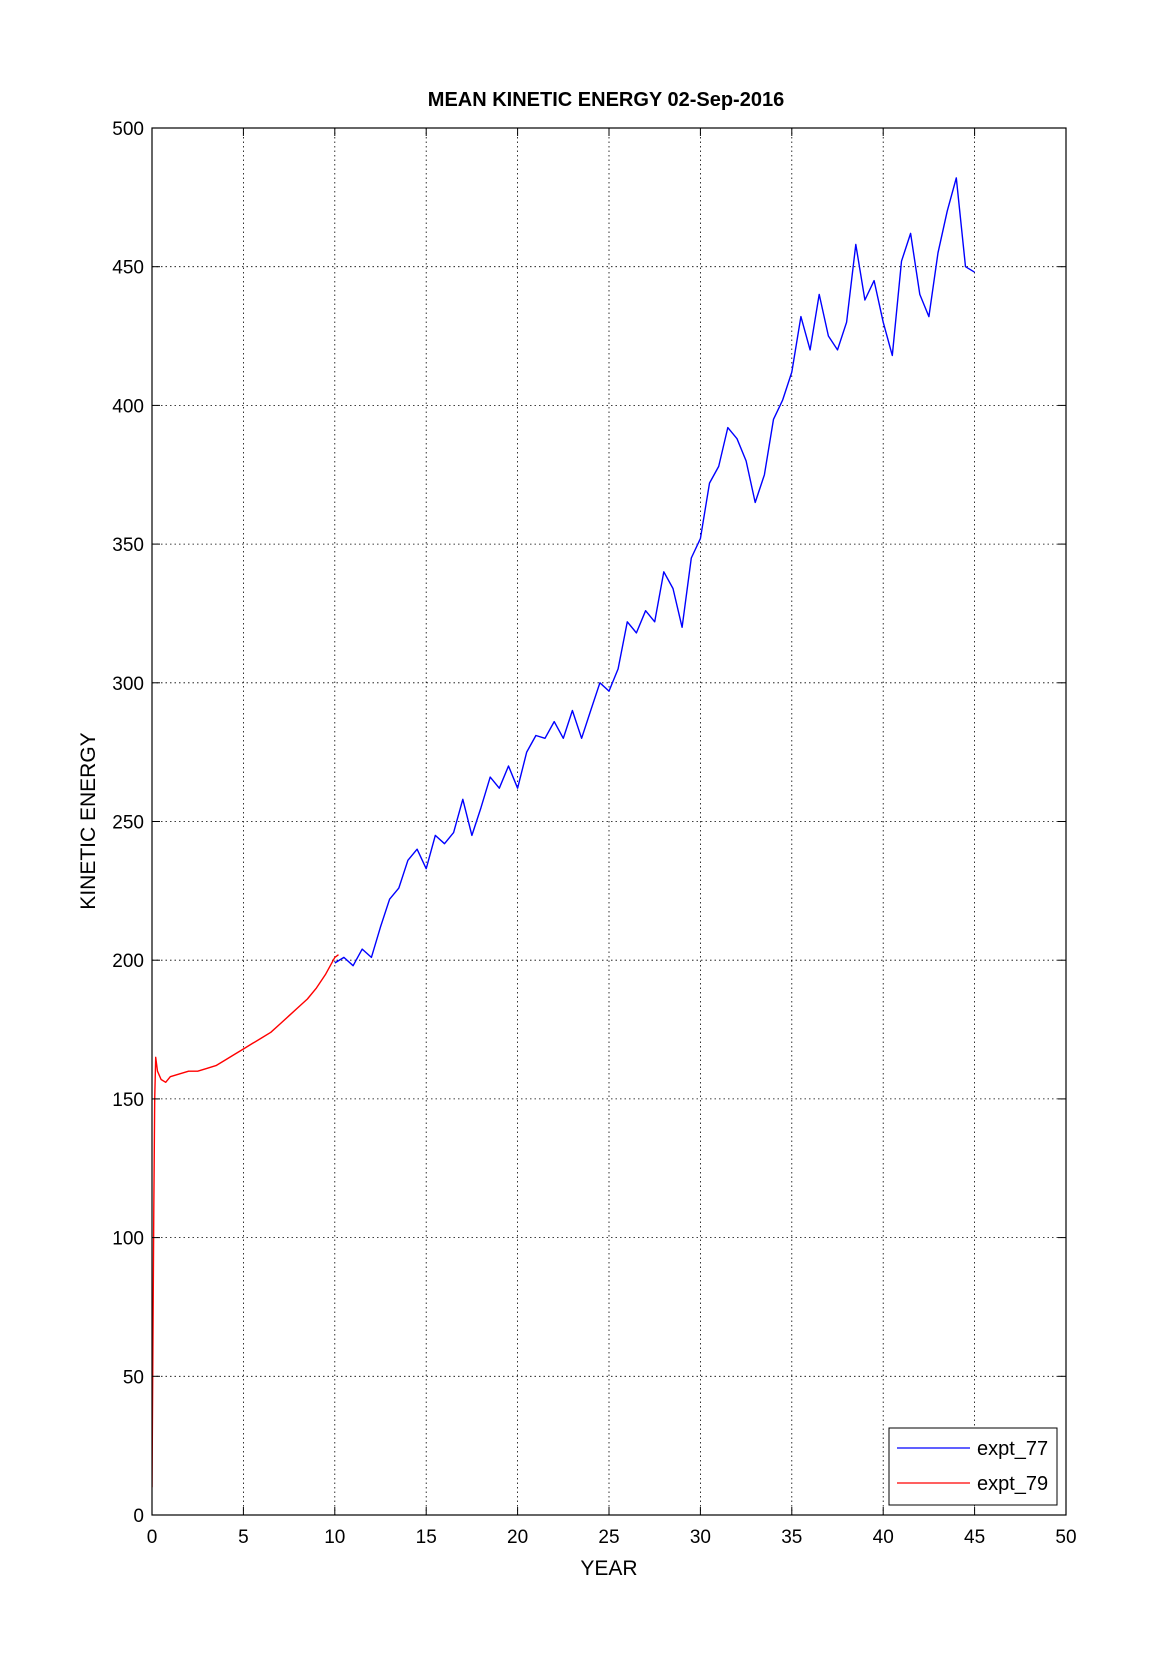  I want to click on y-axis-label: KINETIC ENERGY, so click(88, 820).